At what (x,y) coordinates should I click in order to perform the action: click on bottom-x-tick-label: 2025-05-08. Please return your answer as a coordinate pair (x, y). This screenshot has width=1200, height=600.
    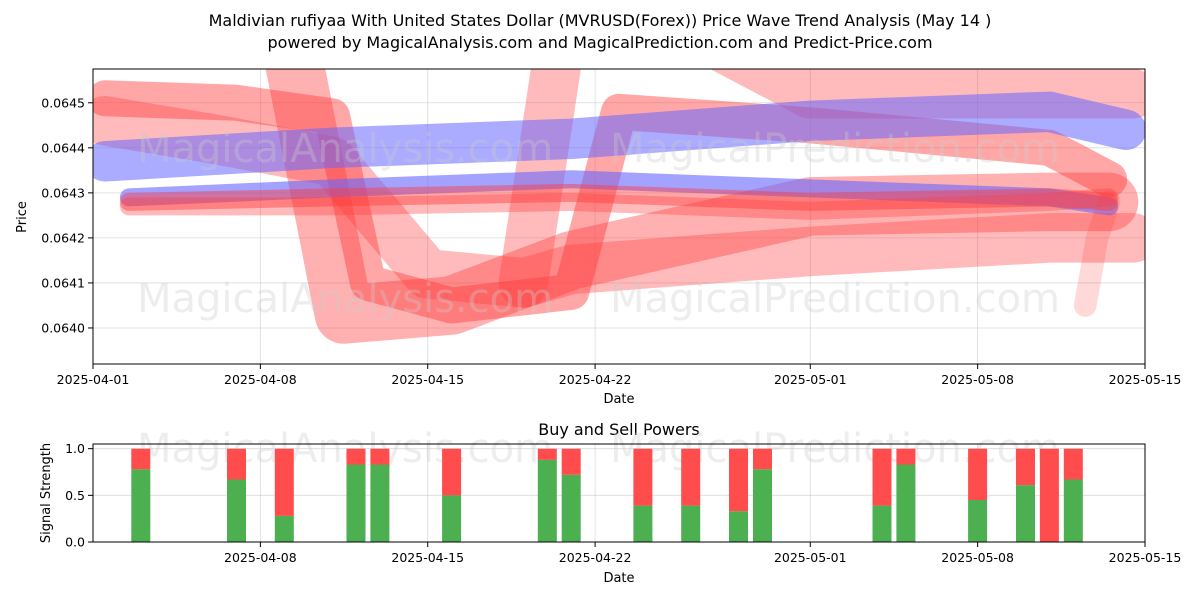
    Looking at the image, I should click on (977, 557).